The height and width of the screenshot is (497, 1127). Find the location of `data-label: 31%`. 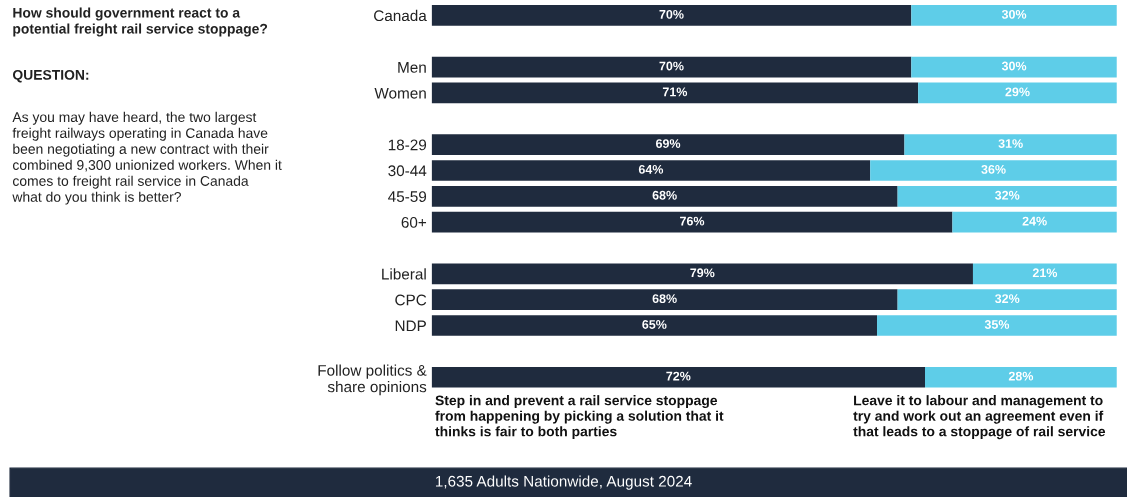

data-label: 31% is located at coordinates (1010, 143).